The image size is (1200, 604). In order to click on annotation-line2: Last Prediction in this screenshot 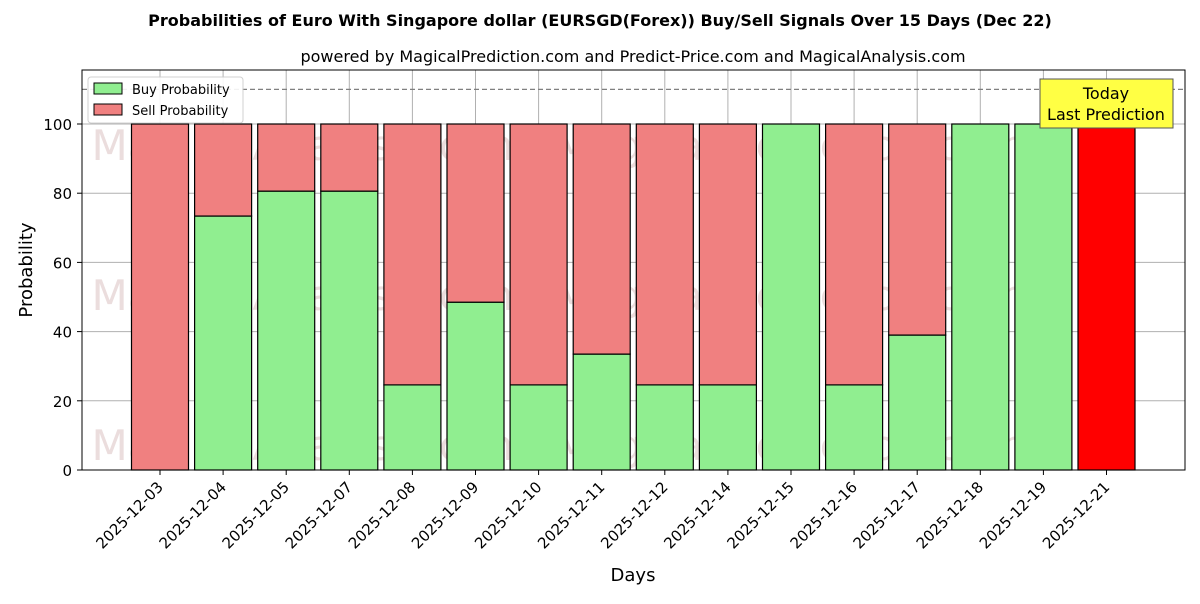, I will do `click(1106, 114)`.